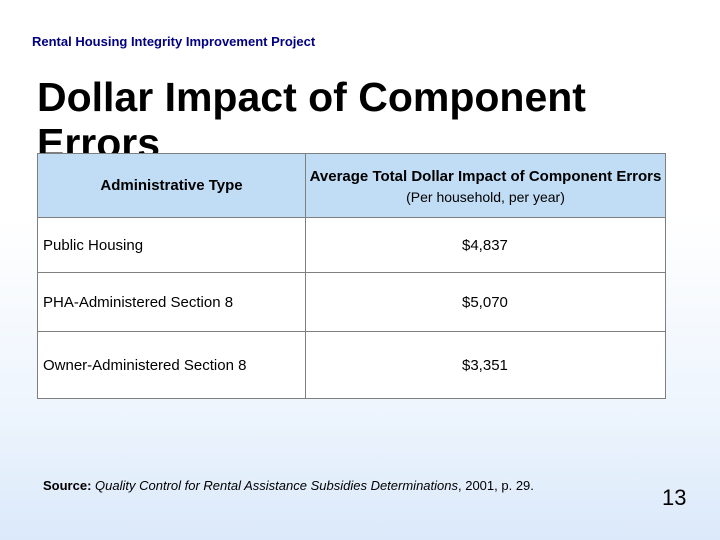 This screenshot has width=720, height=540. I want to click on page-number: 13, so click(674, 497).